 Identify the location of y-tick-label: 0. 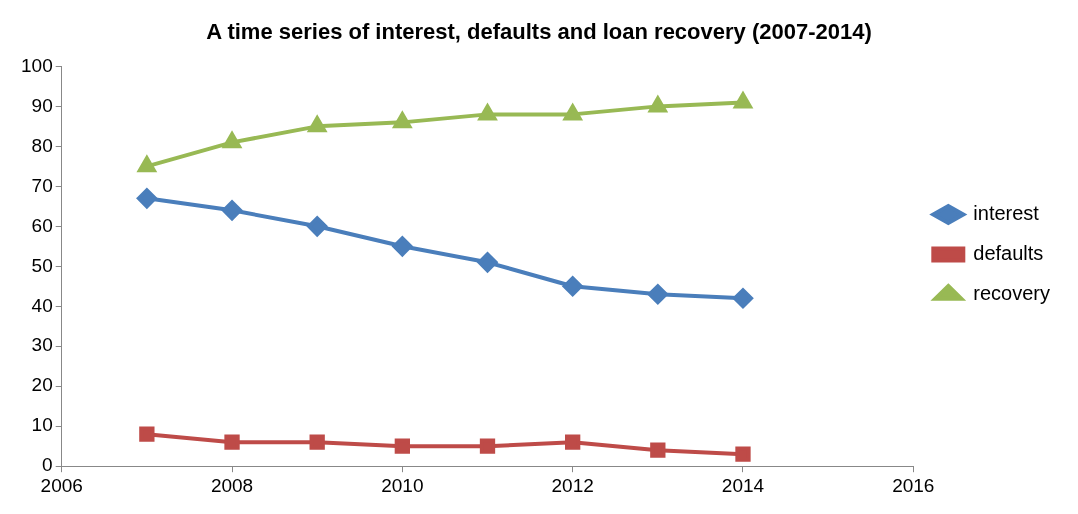
(47, 465).